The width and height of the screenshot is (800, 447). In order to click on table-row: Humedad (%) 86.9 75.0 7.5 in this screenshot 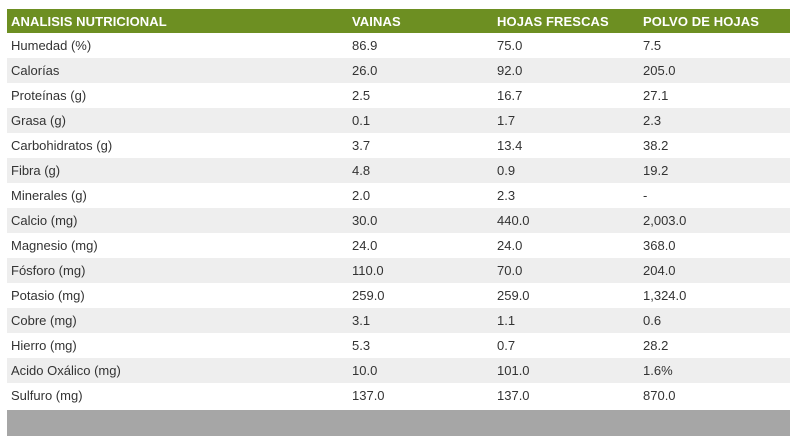, I will do `click(398, 45)`.